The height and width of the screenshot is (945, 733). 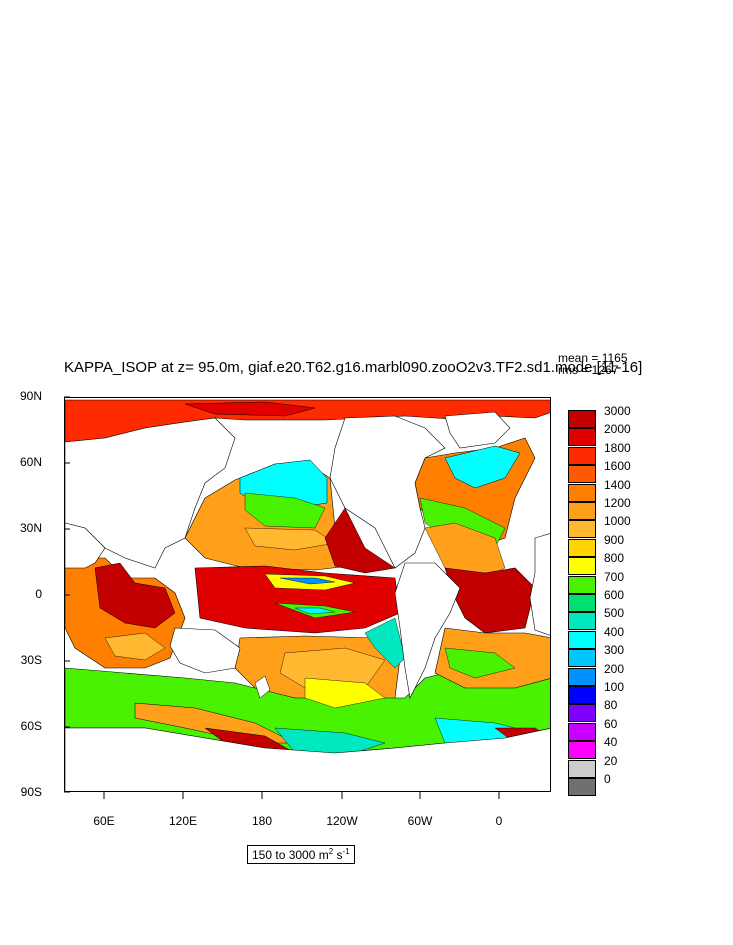 I want to click on colorbar-label: 900, so click(x=614, y=539).